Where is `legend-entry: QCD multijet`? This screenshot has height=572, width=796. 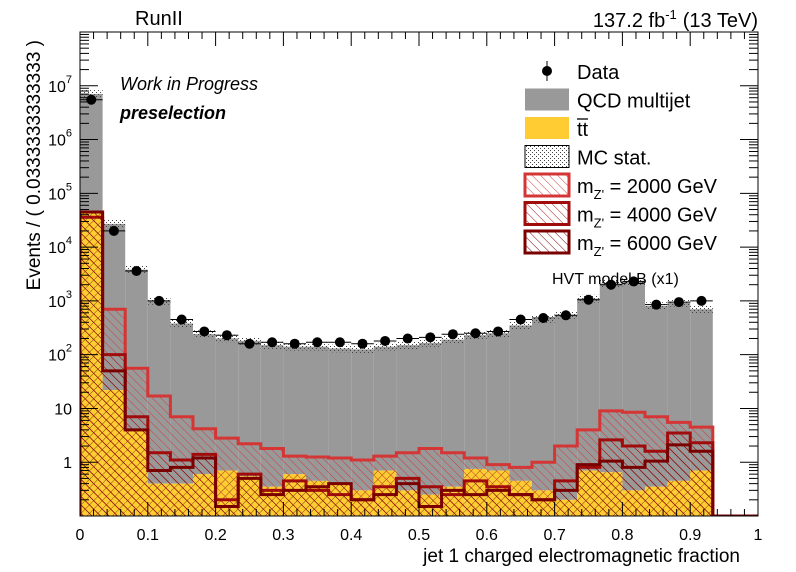
legend-entry: QCD multijet is located at coordinates (608, 100).